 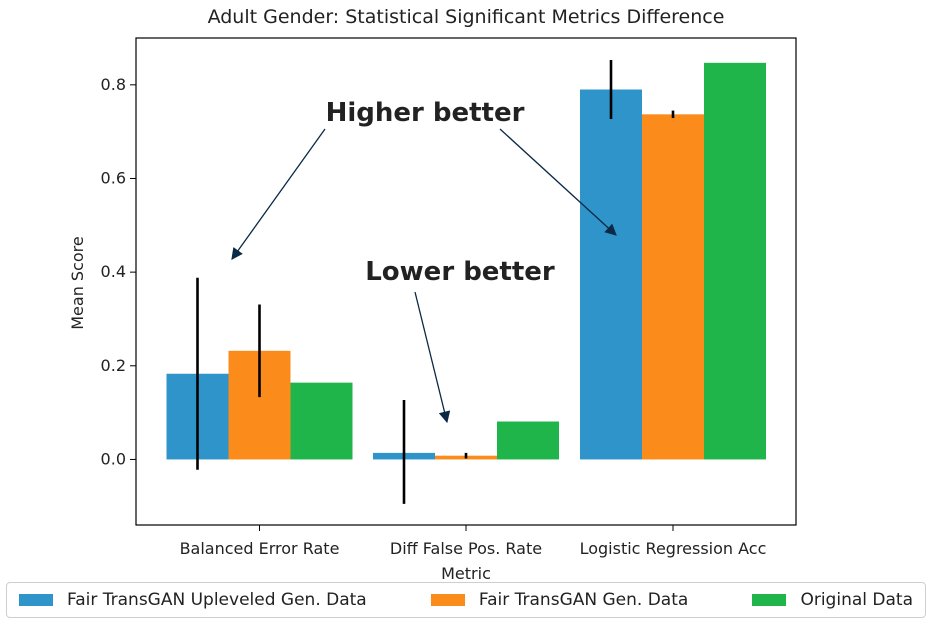 What do you see at coordinates (769, 600) in the screenshot?
I see `legend-swatch-original` at bounding box center [769, 600].